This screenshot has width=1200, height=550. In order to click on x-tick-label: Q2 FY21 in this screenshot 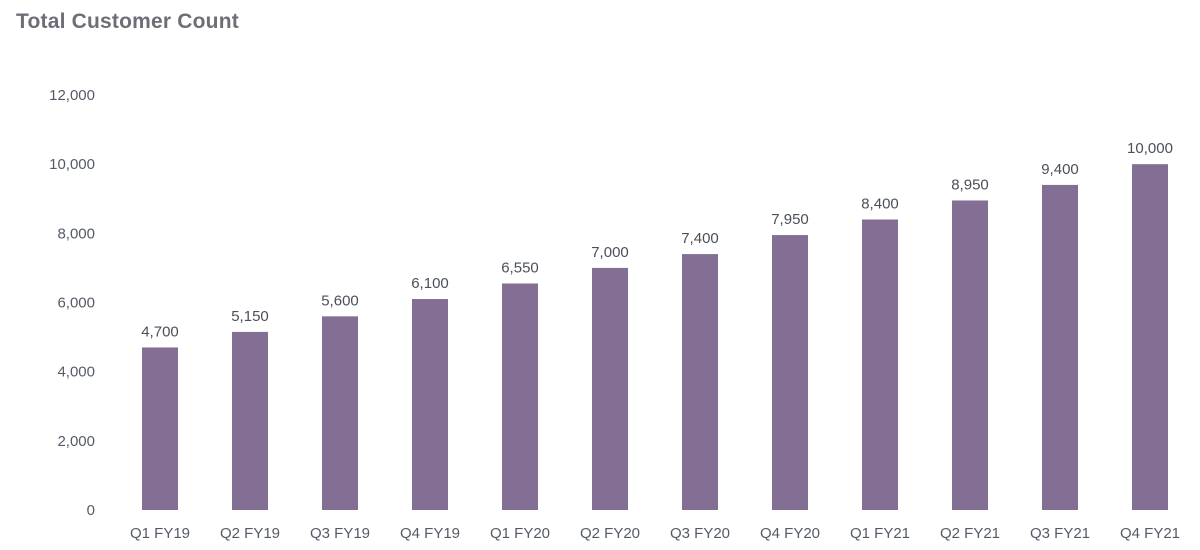, I will do `click(970, 533)`.